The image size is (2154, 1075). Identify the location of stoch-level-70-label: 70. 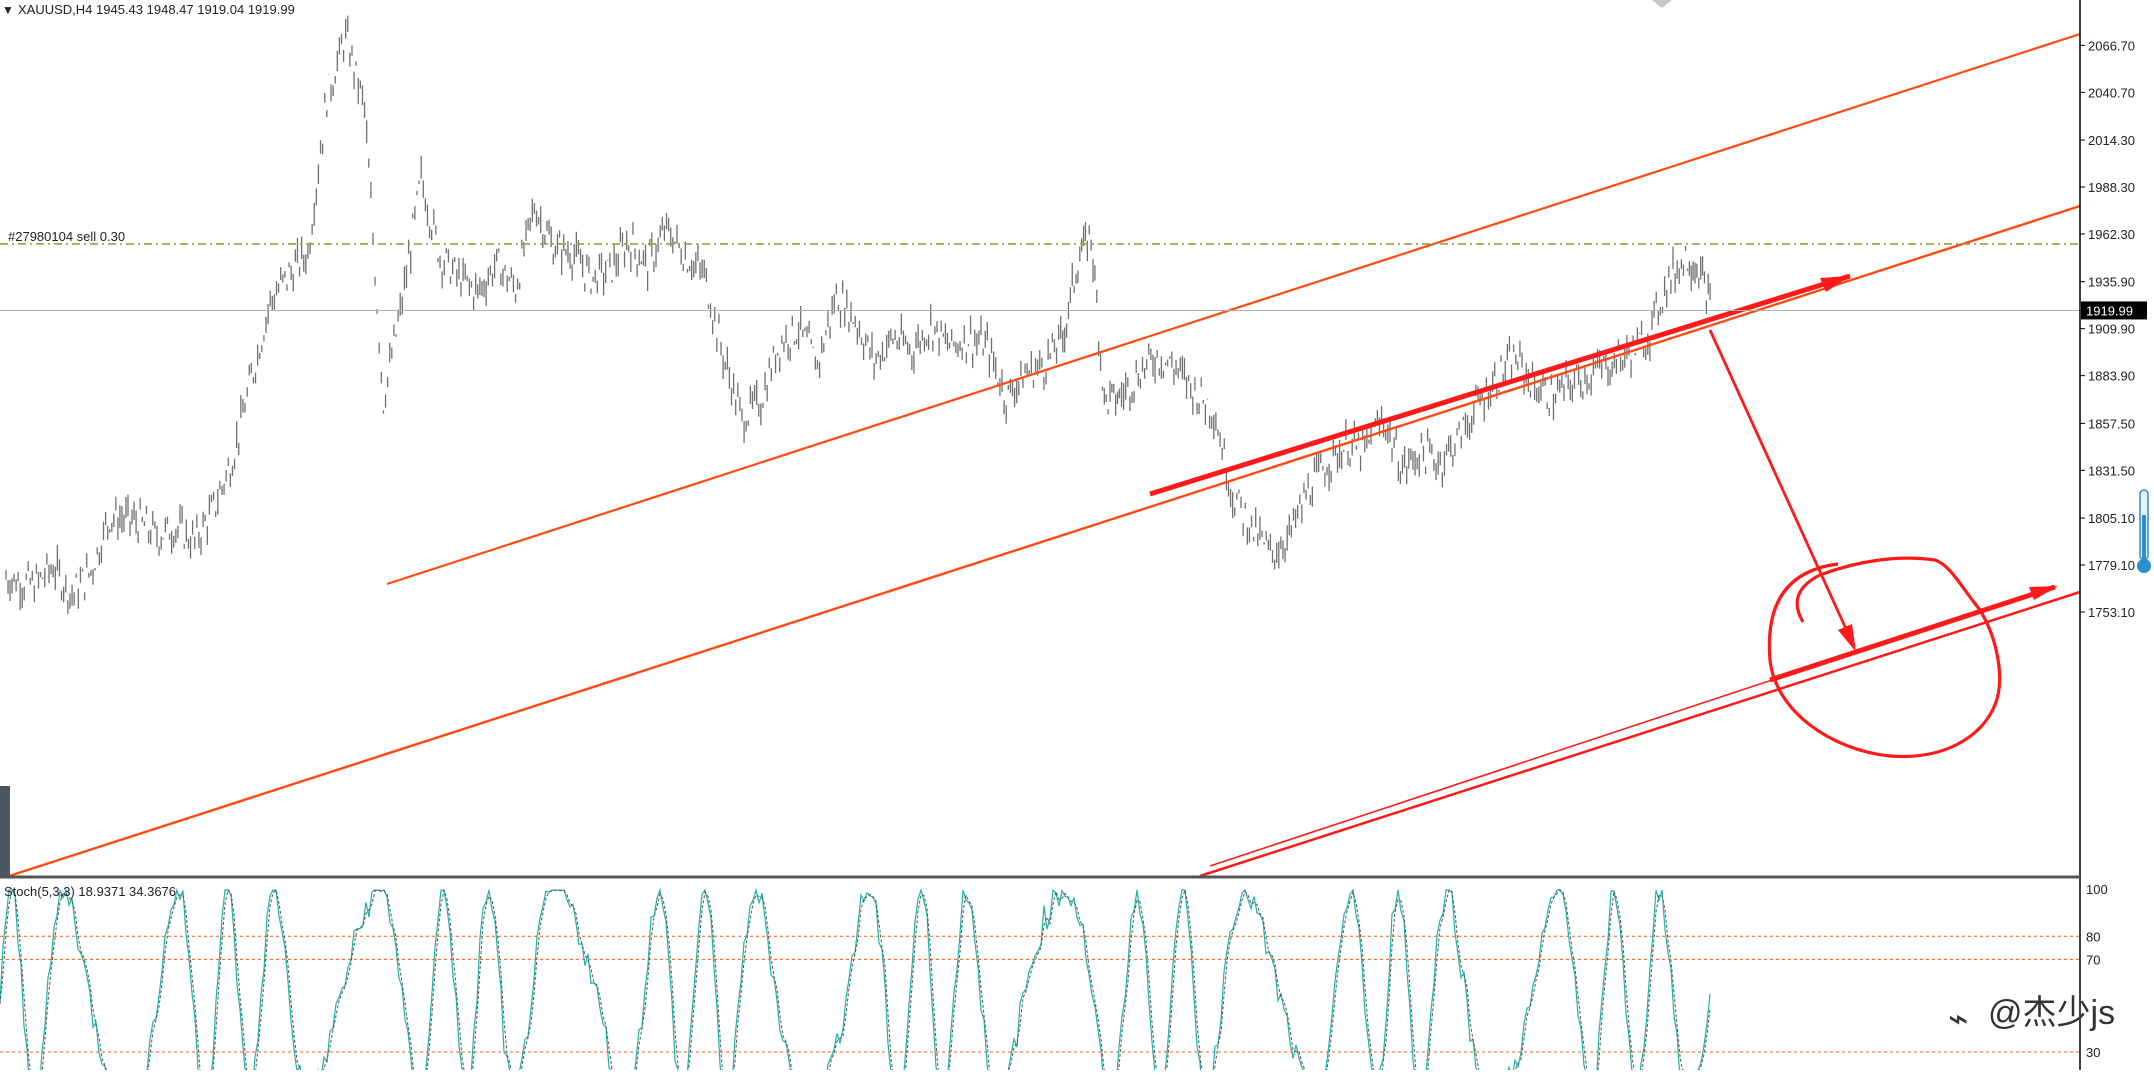
(2093, 959).